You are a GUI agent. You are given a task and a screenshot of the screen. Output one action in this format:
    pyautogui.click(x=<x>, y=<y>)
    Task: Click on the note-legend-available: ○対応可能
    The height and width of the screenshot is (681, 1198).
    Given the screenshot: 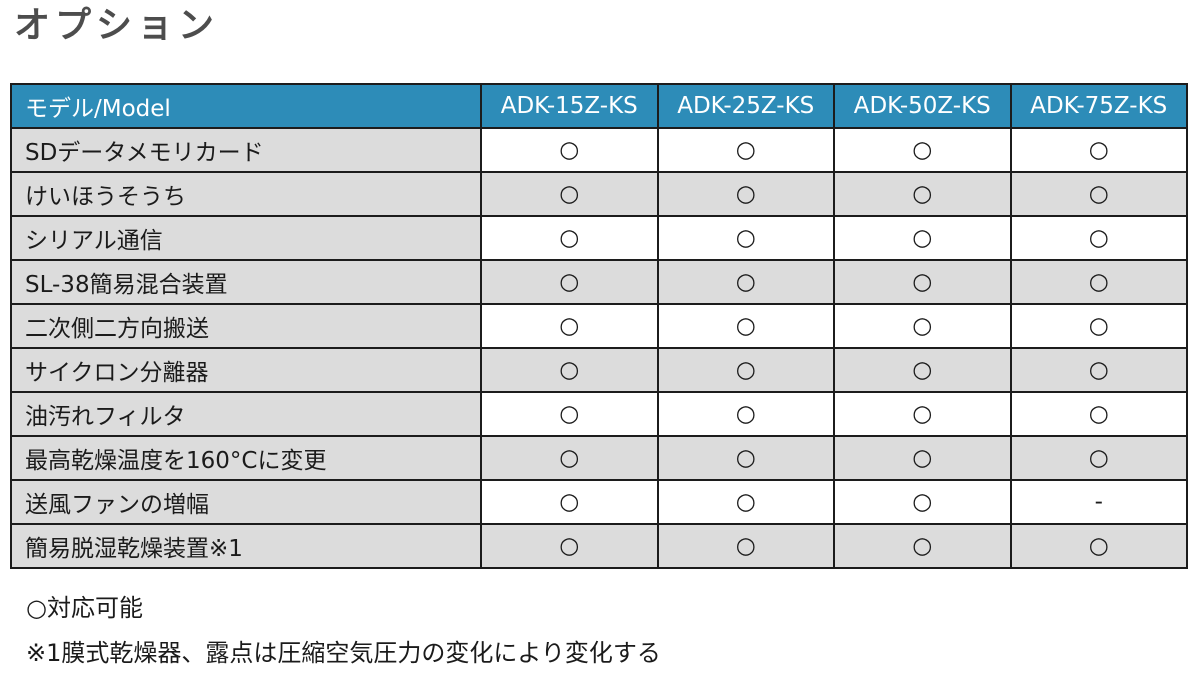 What is the action you would take?
    pyautogui.click(x=84, y=608)
    